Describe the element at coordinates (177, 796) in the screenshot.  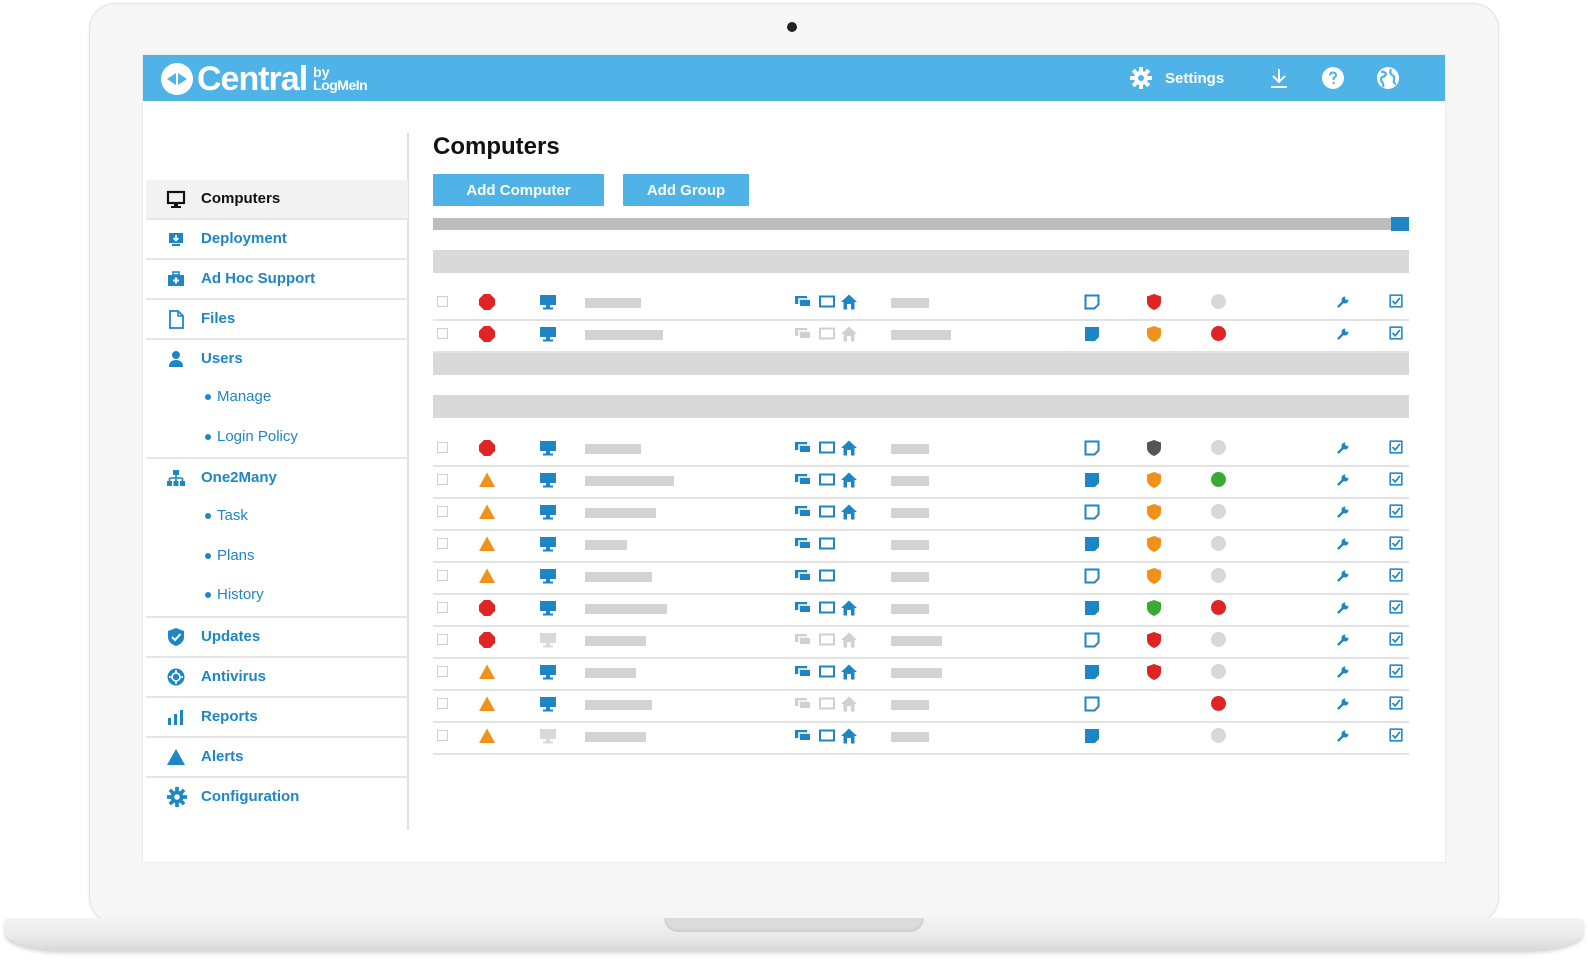
I see `gear-icon` at that location.